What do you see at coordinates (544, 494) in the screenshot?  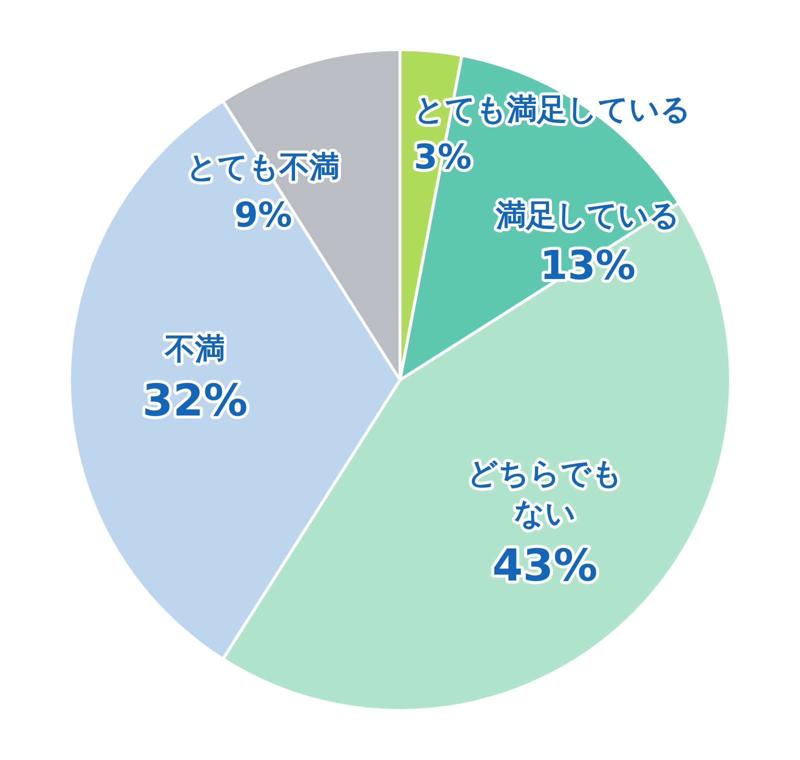 I see `slice-label: どちらでもない` at bounding box center [544, 494].